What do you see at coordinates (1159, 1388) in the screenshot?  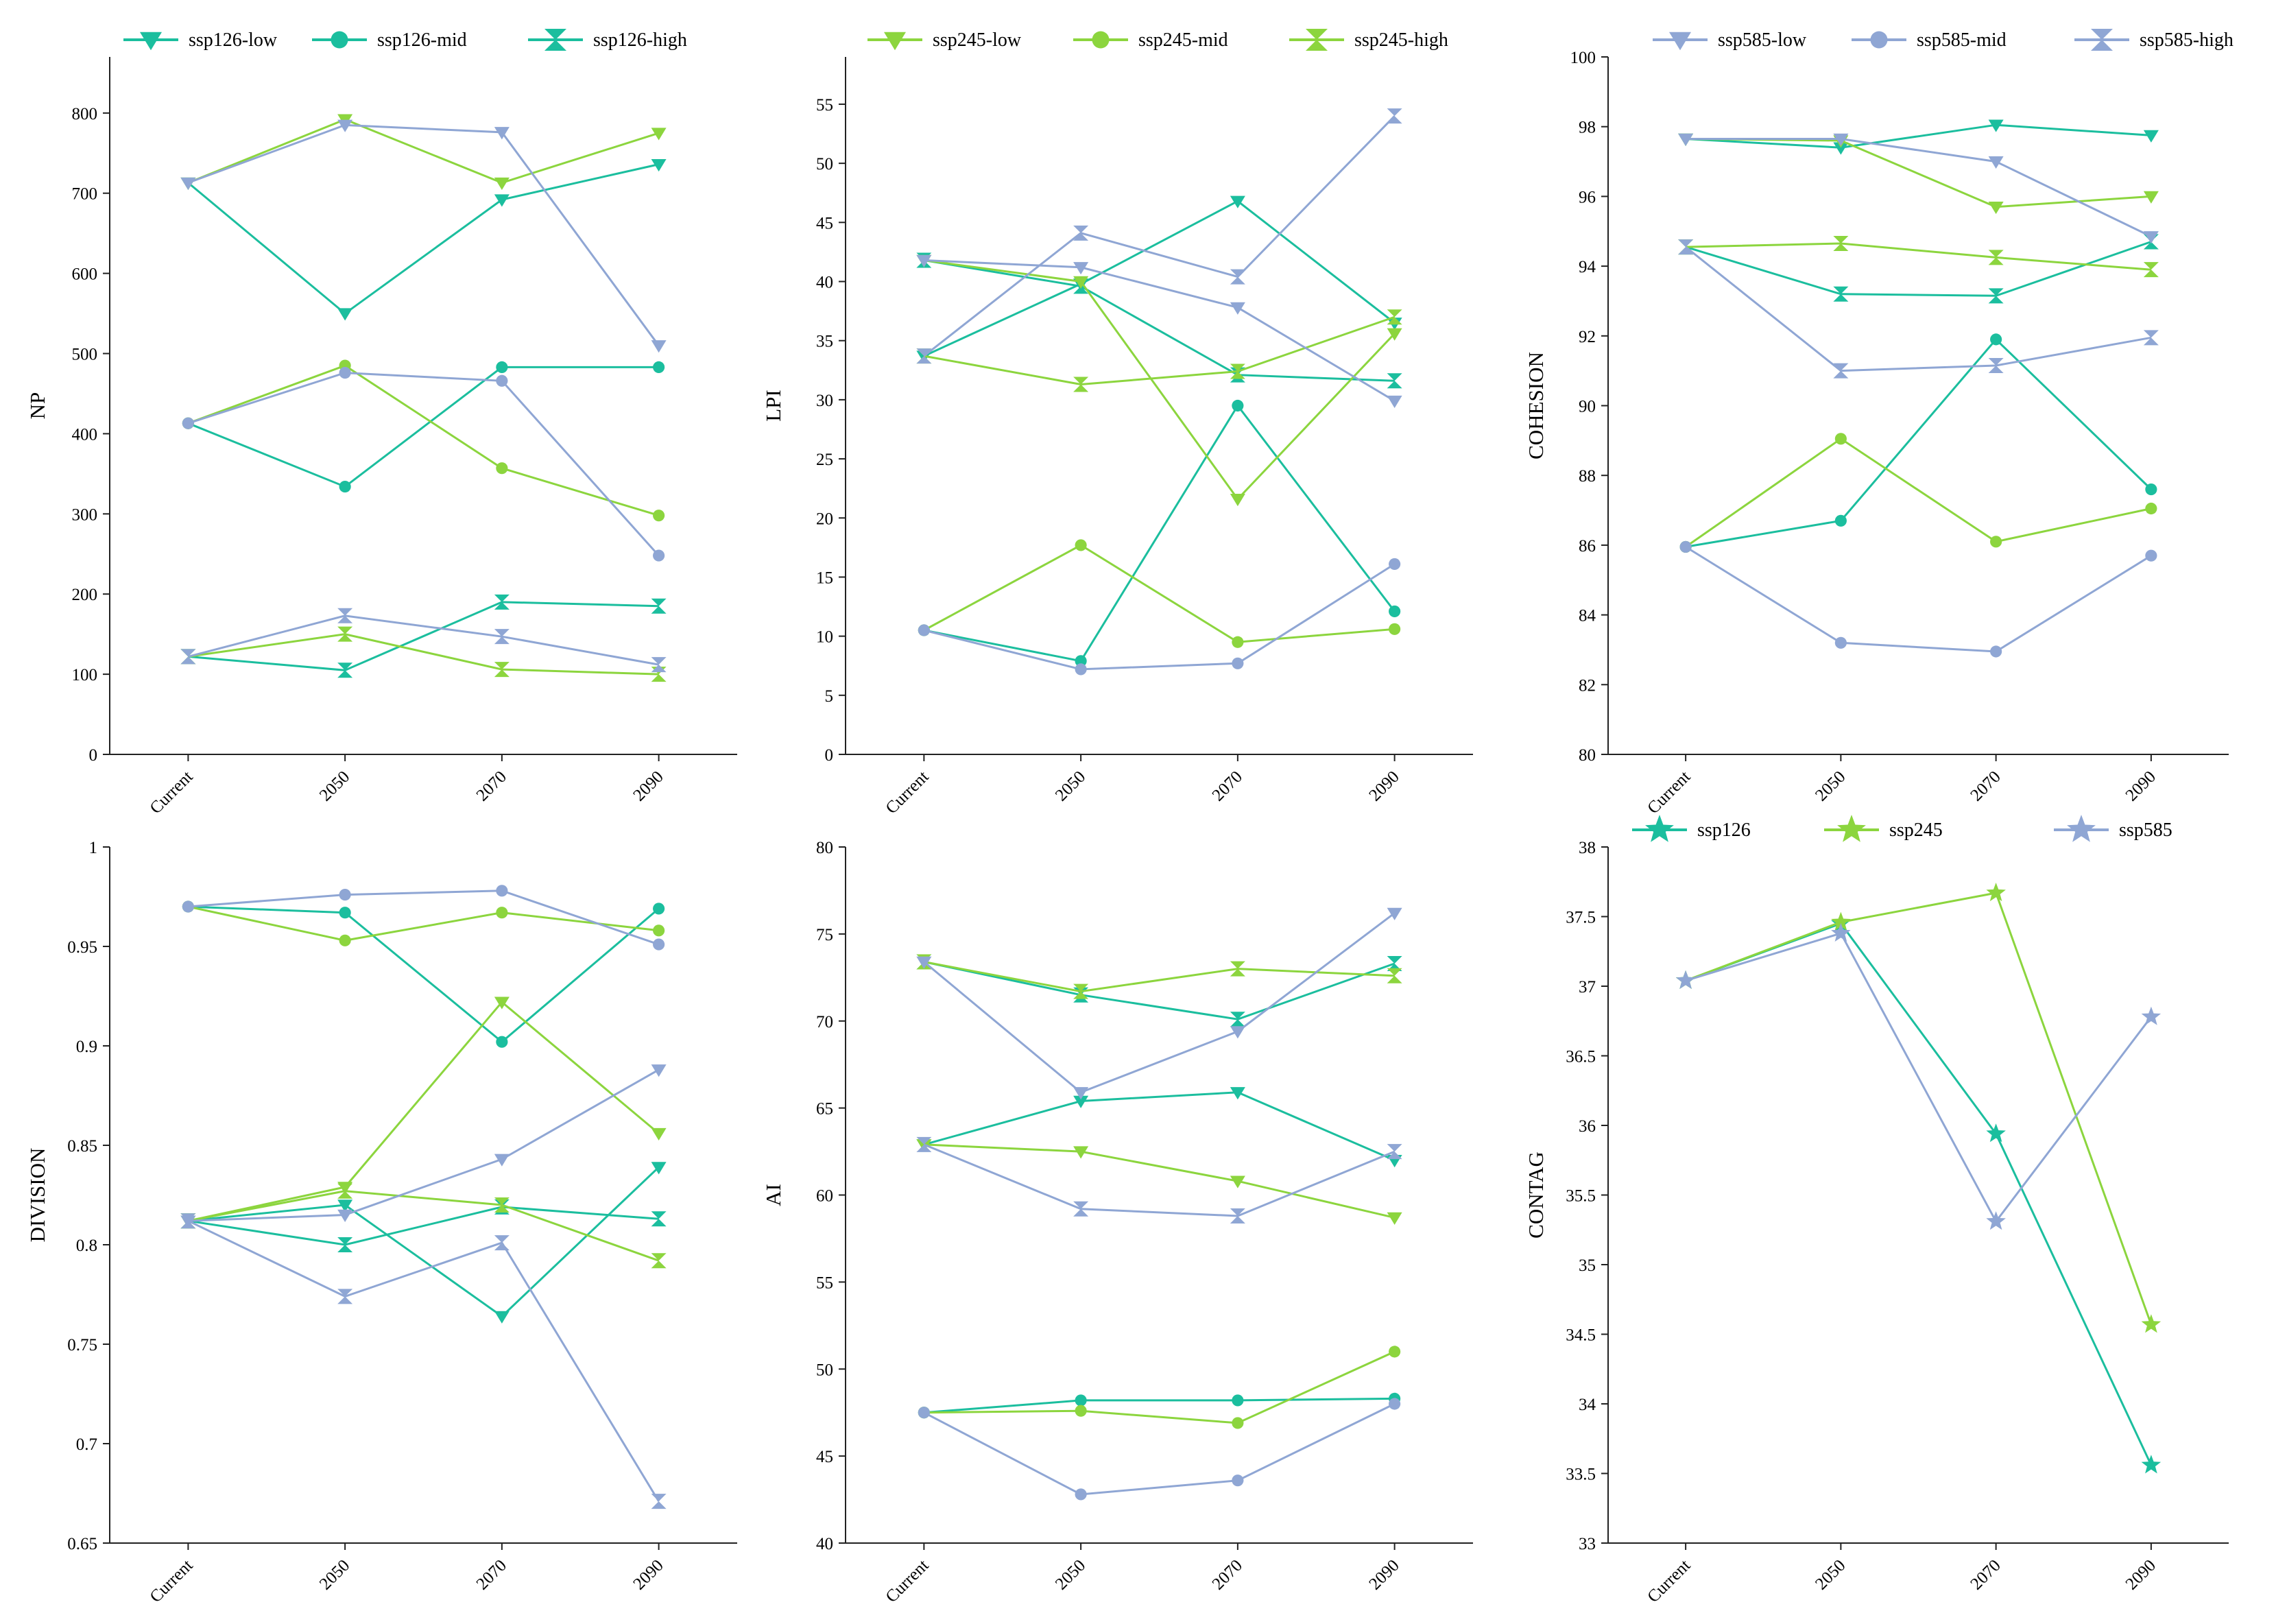 I see `series-ssp245-mid` at bounding box center [1159, 1388].